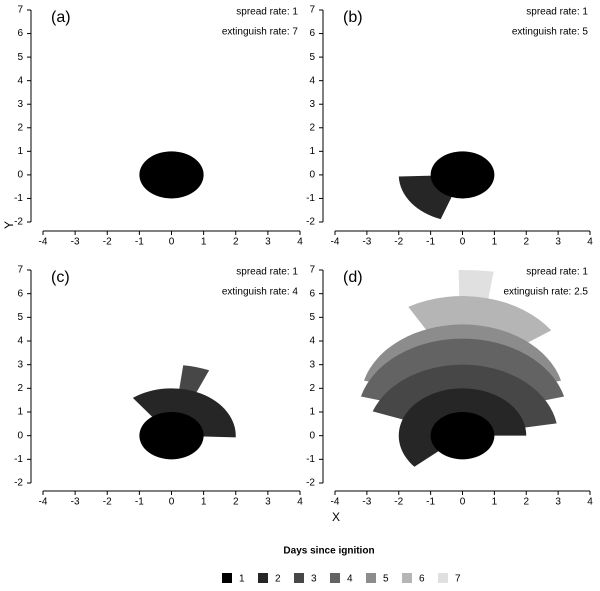 The height and width of the screenshot is (591, 600). I want to click on legend-label: 5, so click(386, 579).